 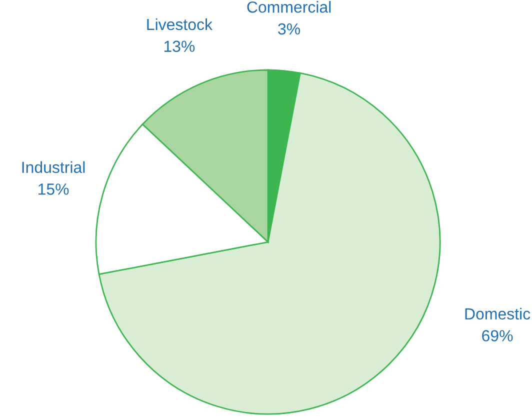 I want to click on slice-label: Commercial, so click(x=289, y=7).